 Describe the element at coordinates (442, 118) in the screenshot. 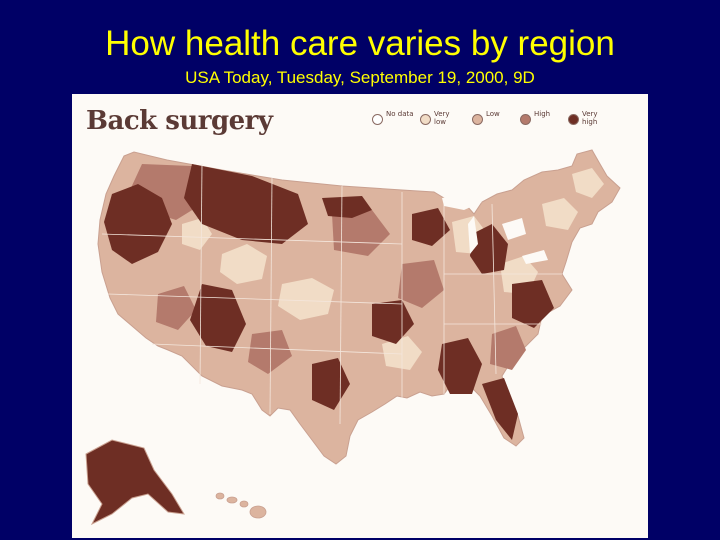

I see `legend-label-very-low: Very low` at that location.